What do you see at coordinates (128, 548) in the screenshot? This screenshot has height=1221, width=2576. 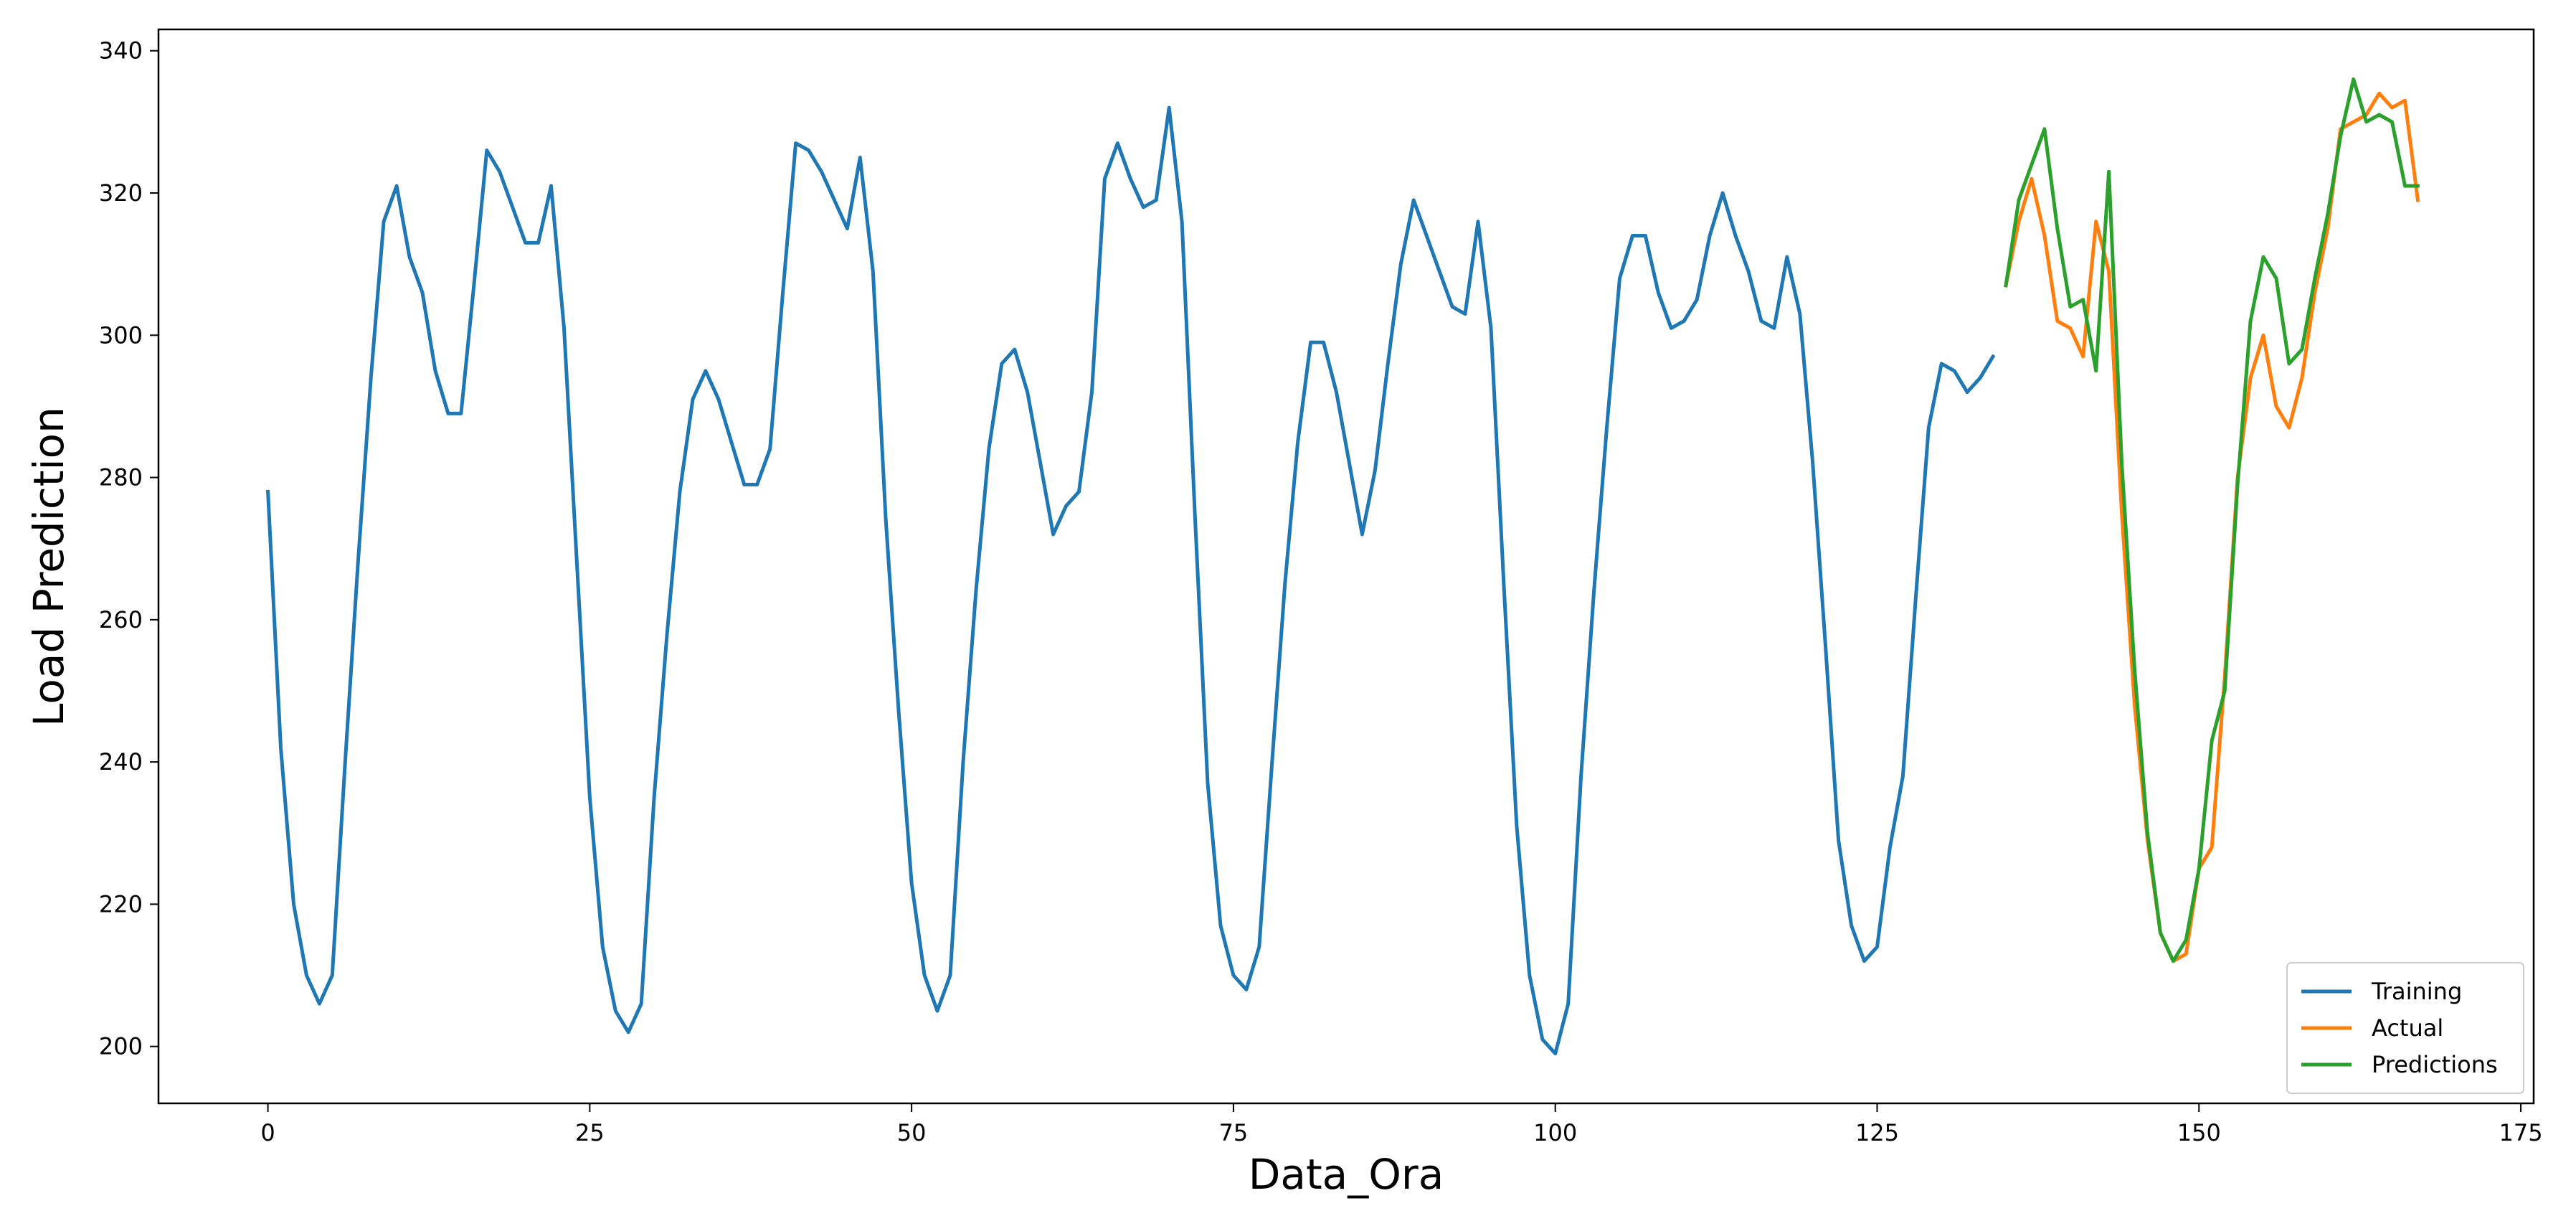 I see `y-axis: 200 220 240 260 280 300 320 340` at bounding box center [128, 548].